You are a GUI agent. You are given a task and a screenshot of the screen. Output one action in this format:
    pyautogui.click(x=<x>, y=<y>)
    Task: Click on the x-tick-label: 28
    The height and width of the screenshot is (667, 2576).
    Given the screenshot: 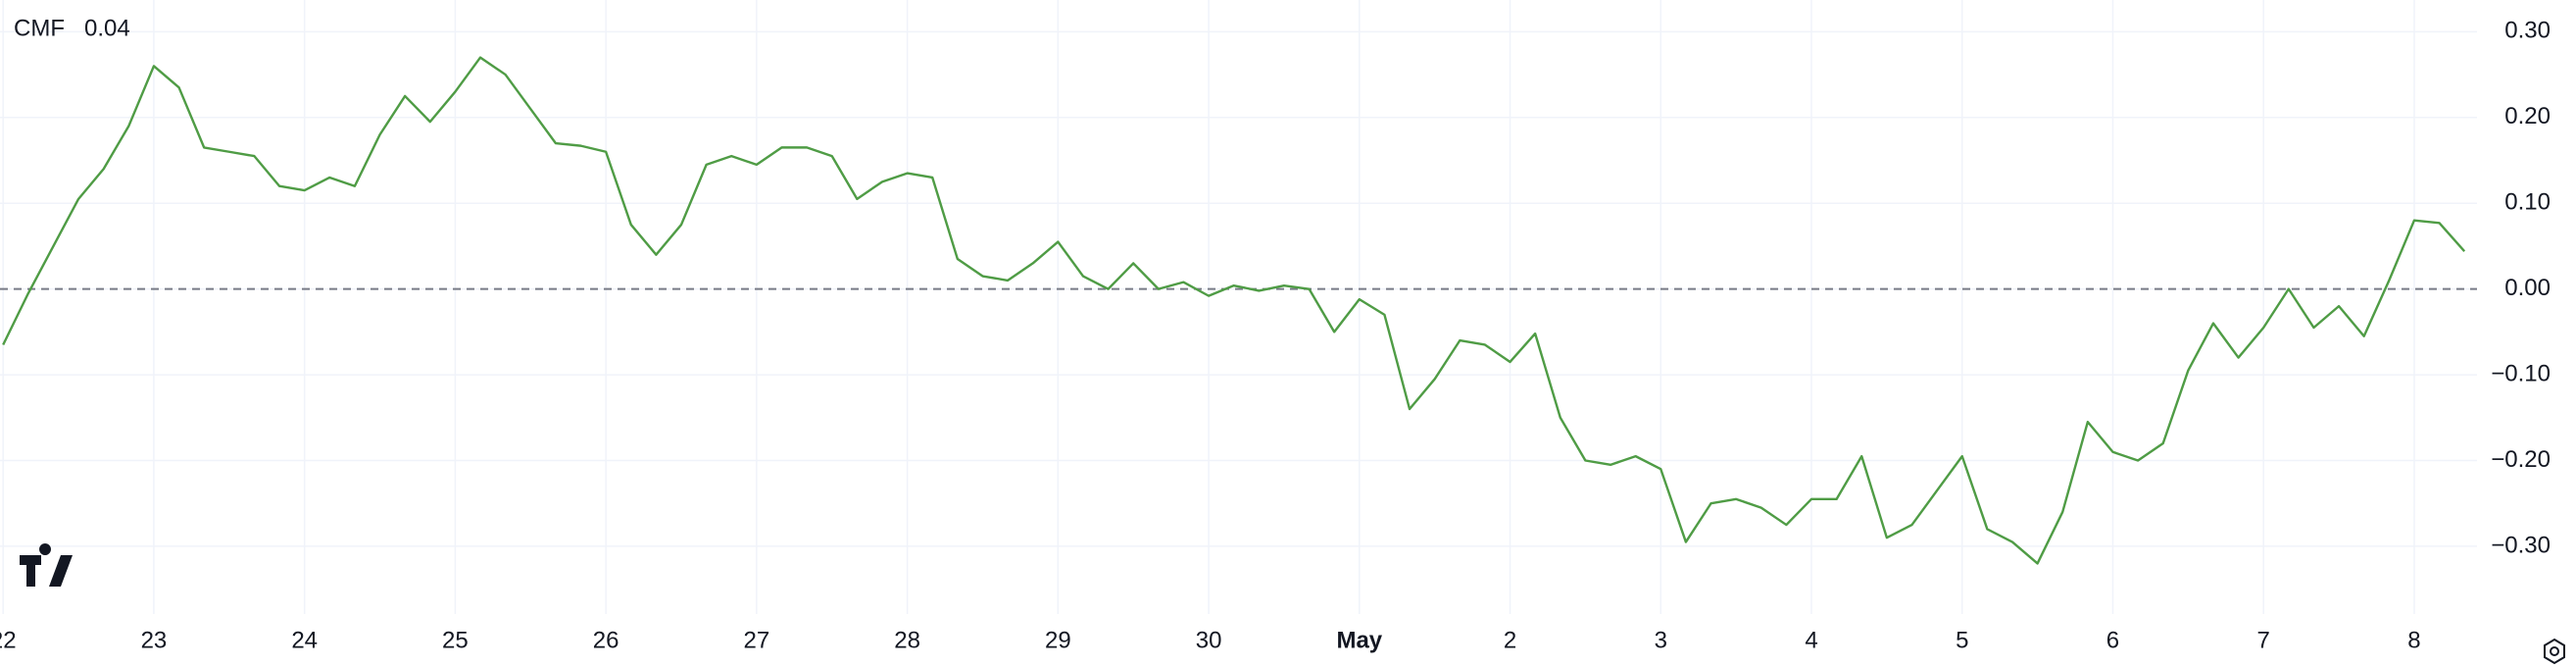 What is the action you would take?
    pyautogui.click(x=907, y=640)
    